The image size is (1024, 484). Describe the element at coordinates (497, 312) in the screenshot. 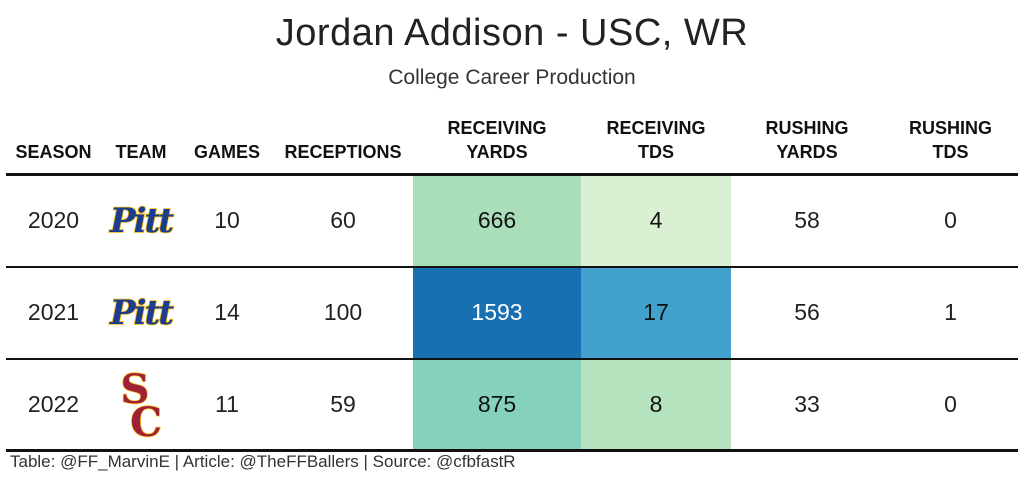

I see `cell-rec-yds: 1593` at that location.